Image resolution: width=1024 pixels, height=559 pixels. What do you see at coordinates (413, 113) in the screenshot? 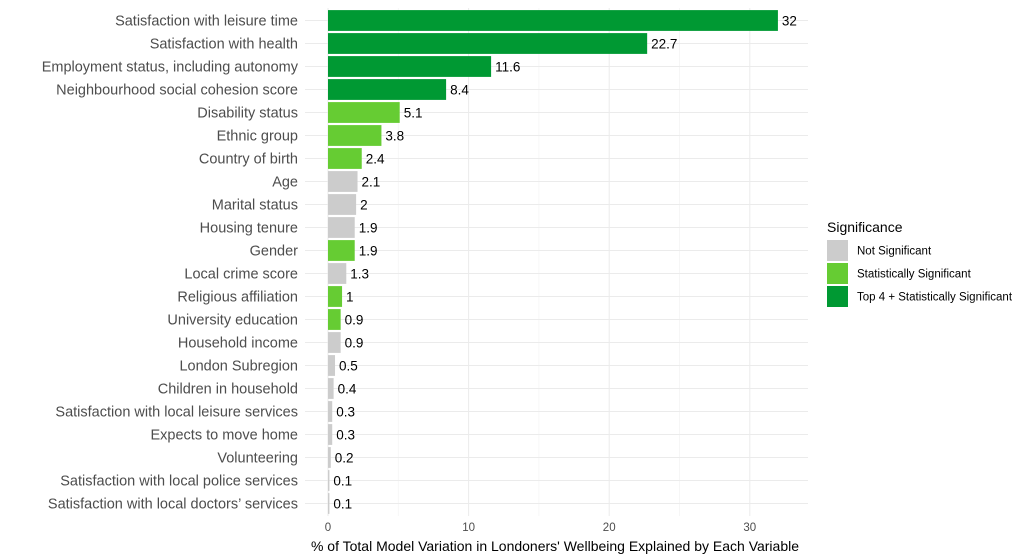
I see `data-label: 5.1` at bounding box center [413, 113].